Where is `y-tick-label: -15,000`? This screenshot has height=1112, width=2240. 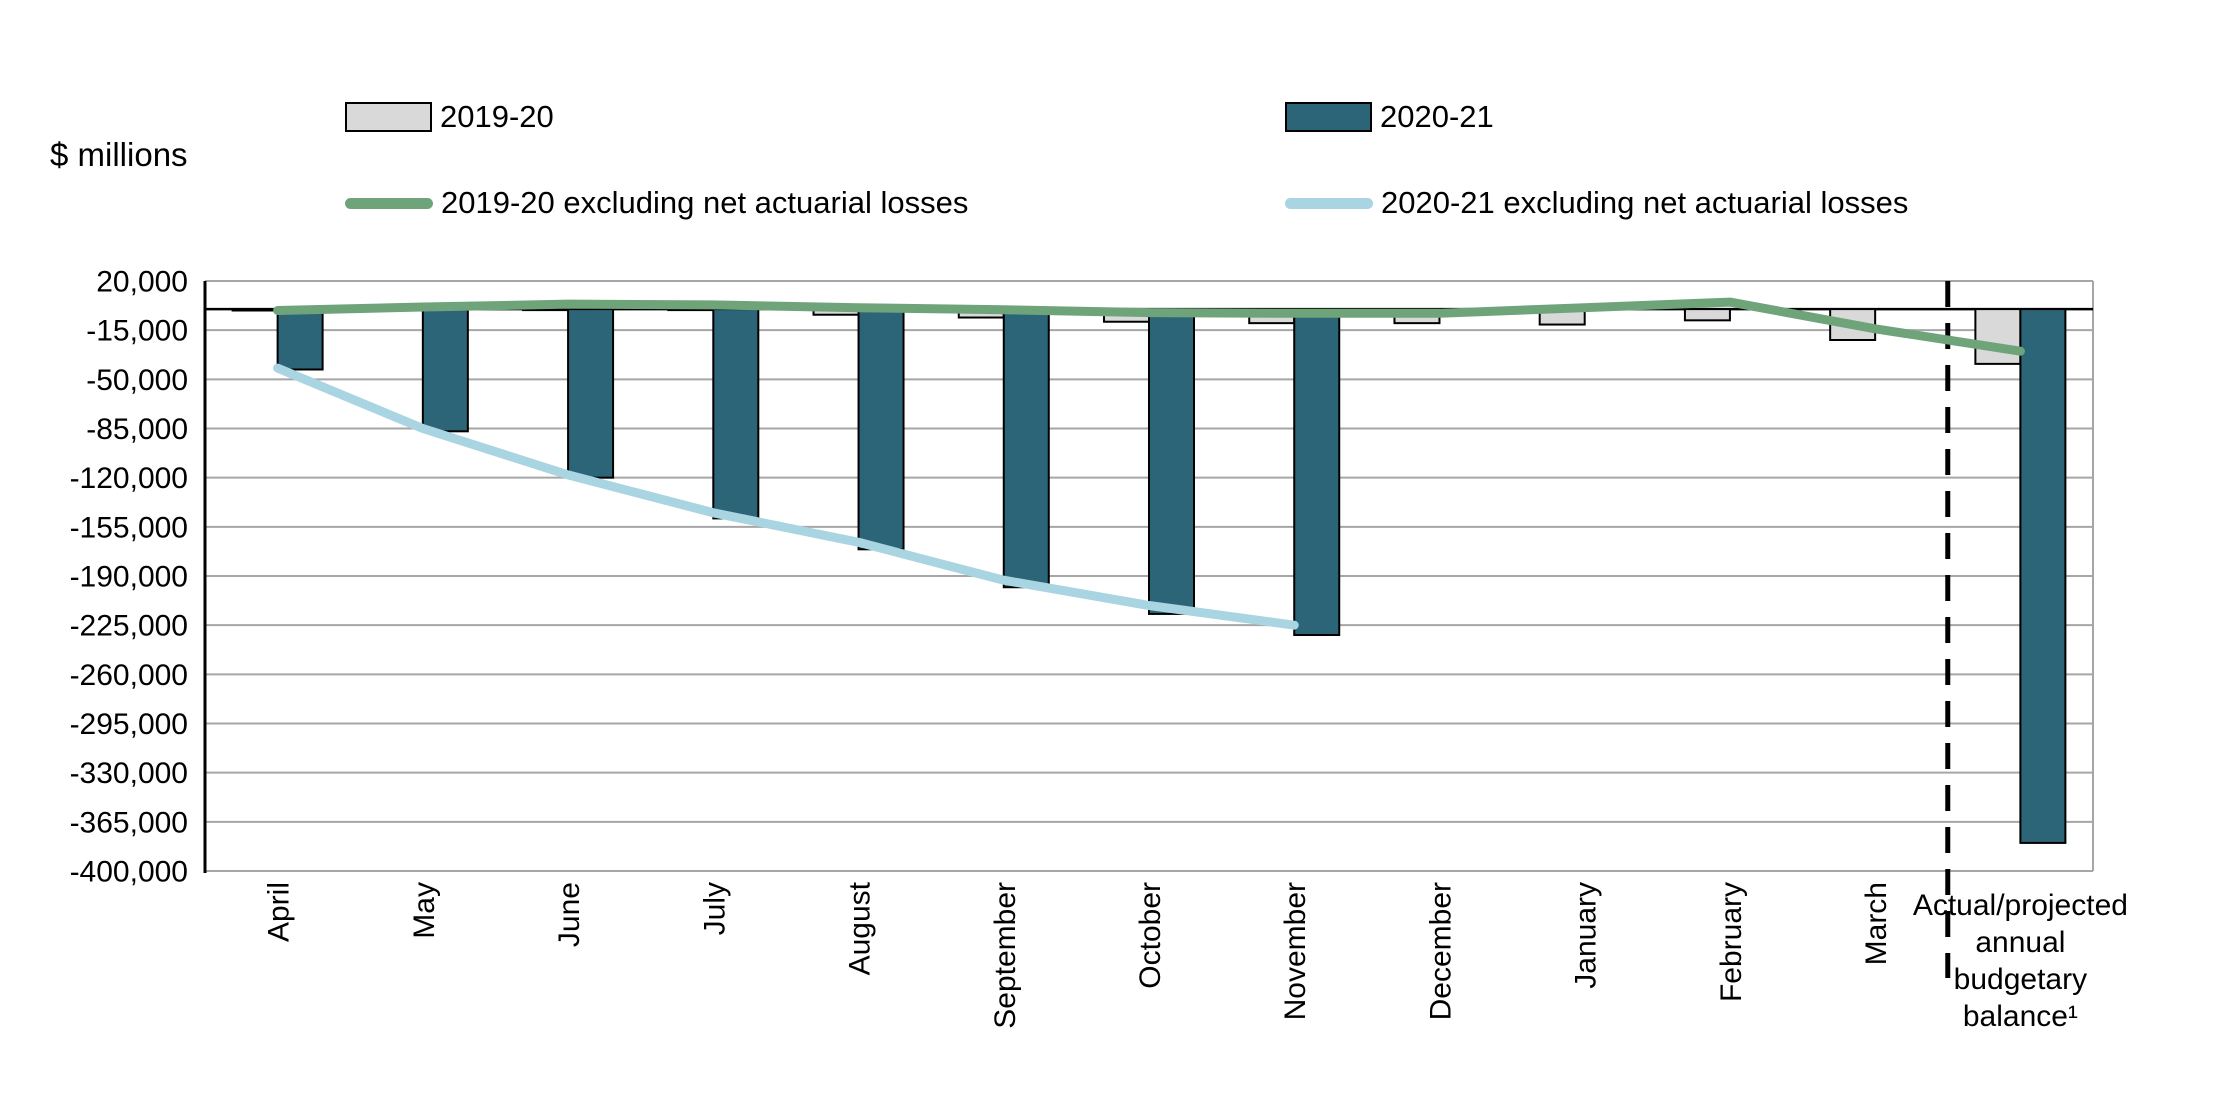
y-tick-label: -15,000 is located at coordinates (137, 331).